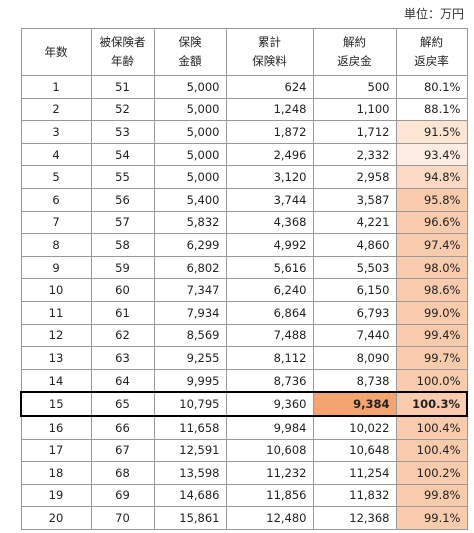  What do you see at coordinates (56, 154) in the screenshot?
I see `cell: 4` at bounding box center [56, 154].